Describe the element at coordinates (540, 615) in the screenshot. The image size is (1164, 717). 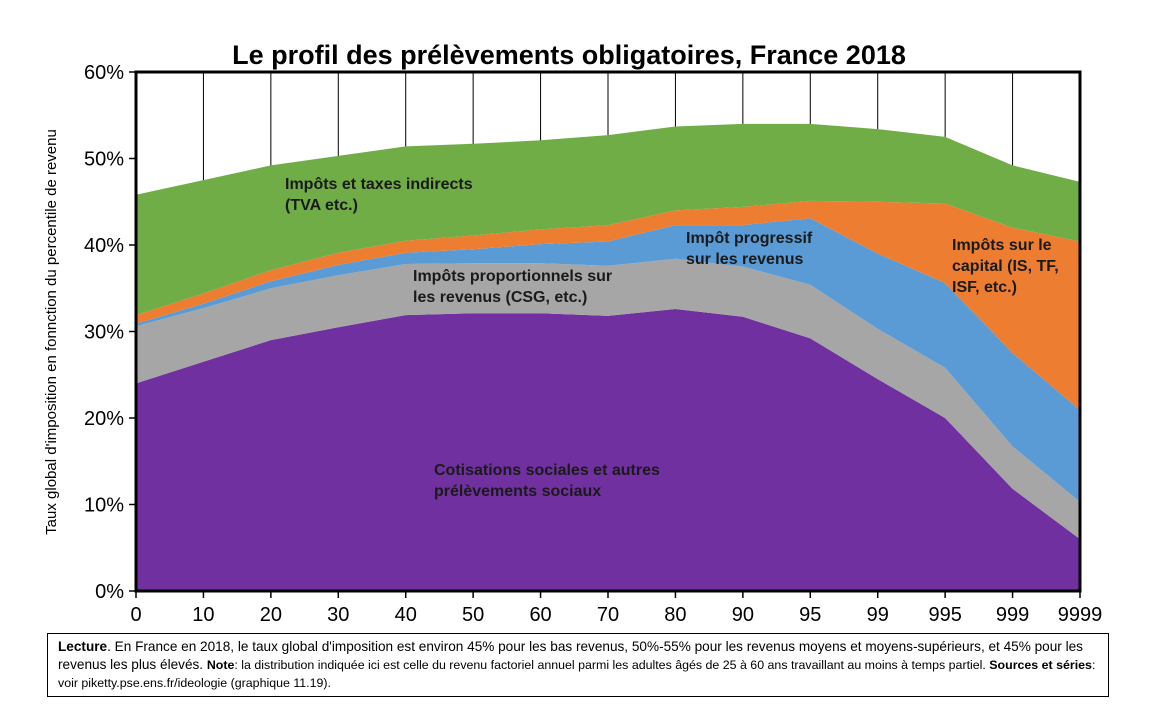
I see `x-tick-label: 60` at that location.